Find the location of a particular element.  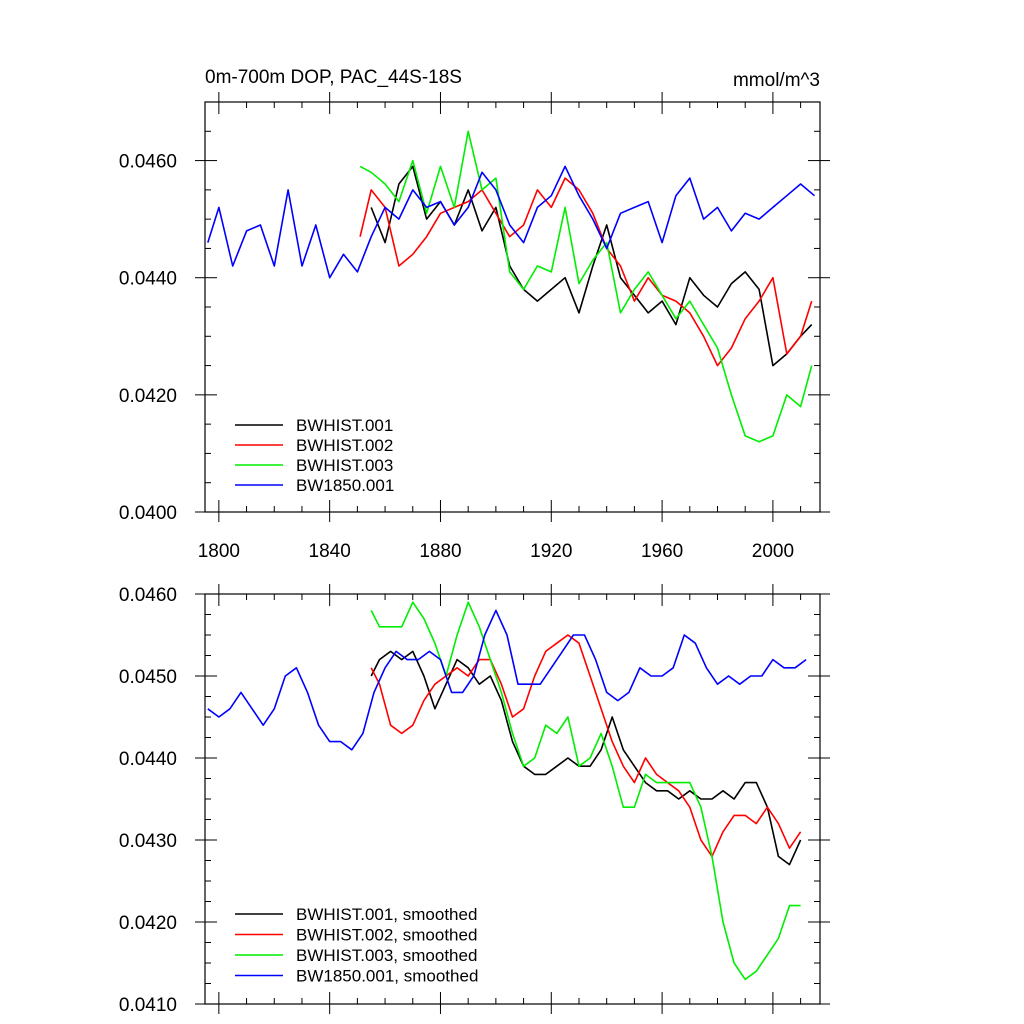

legend-label: BWHIST.002, smoothed is located at coordinates (386, 935).